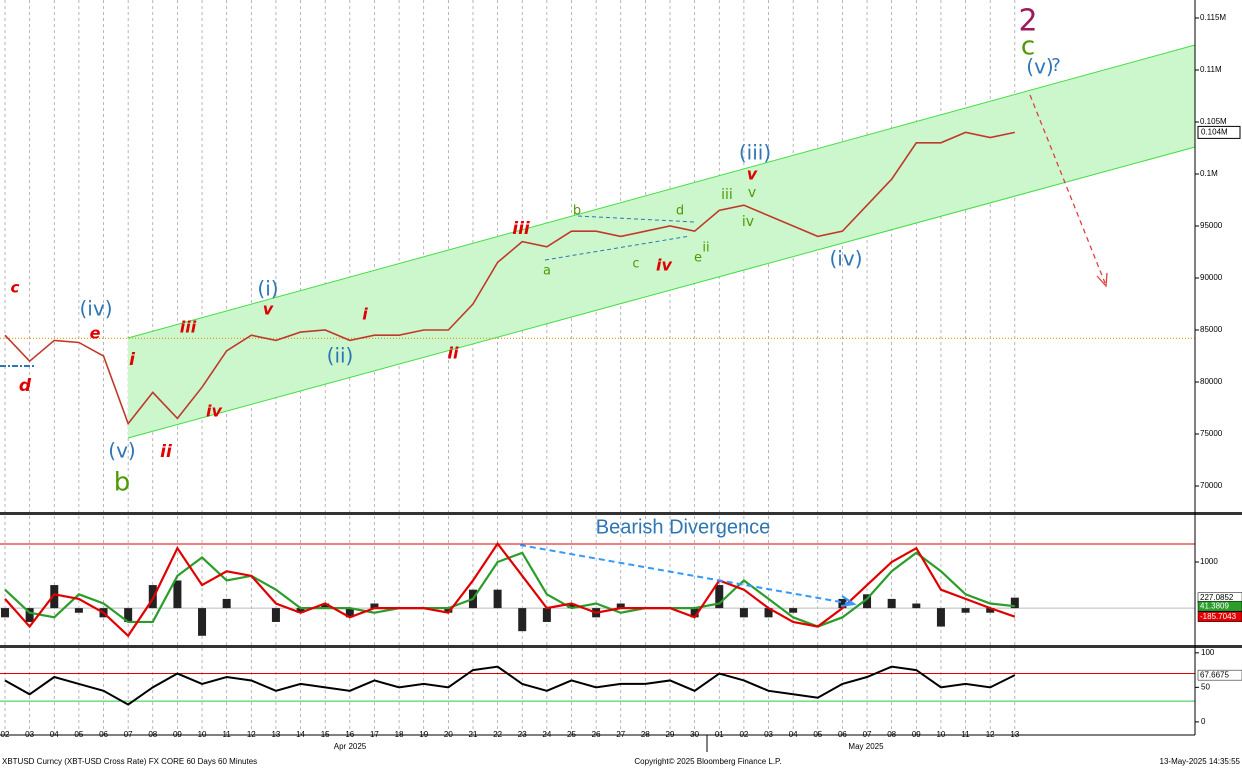  I want to click on wave-label: ?, so click(1056, 65).